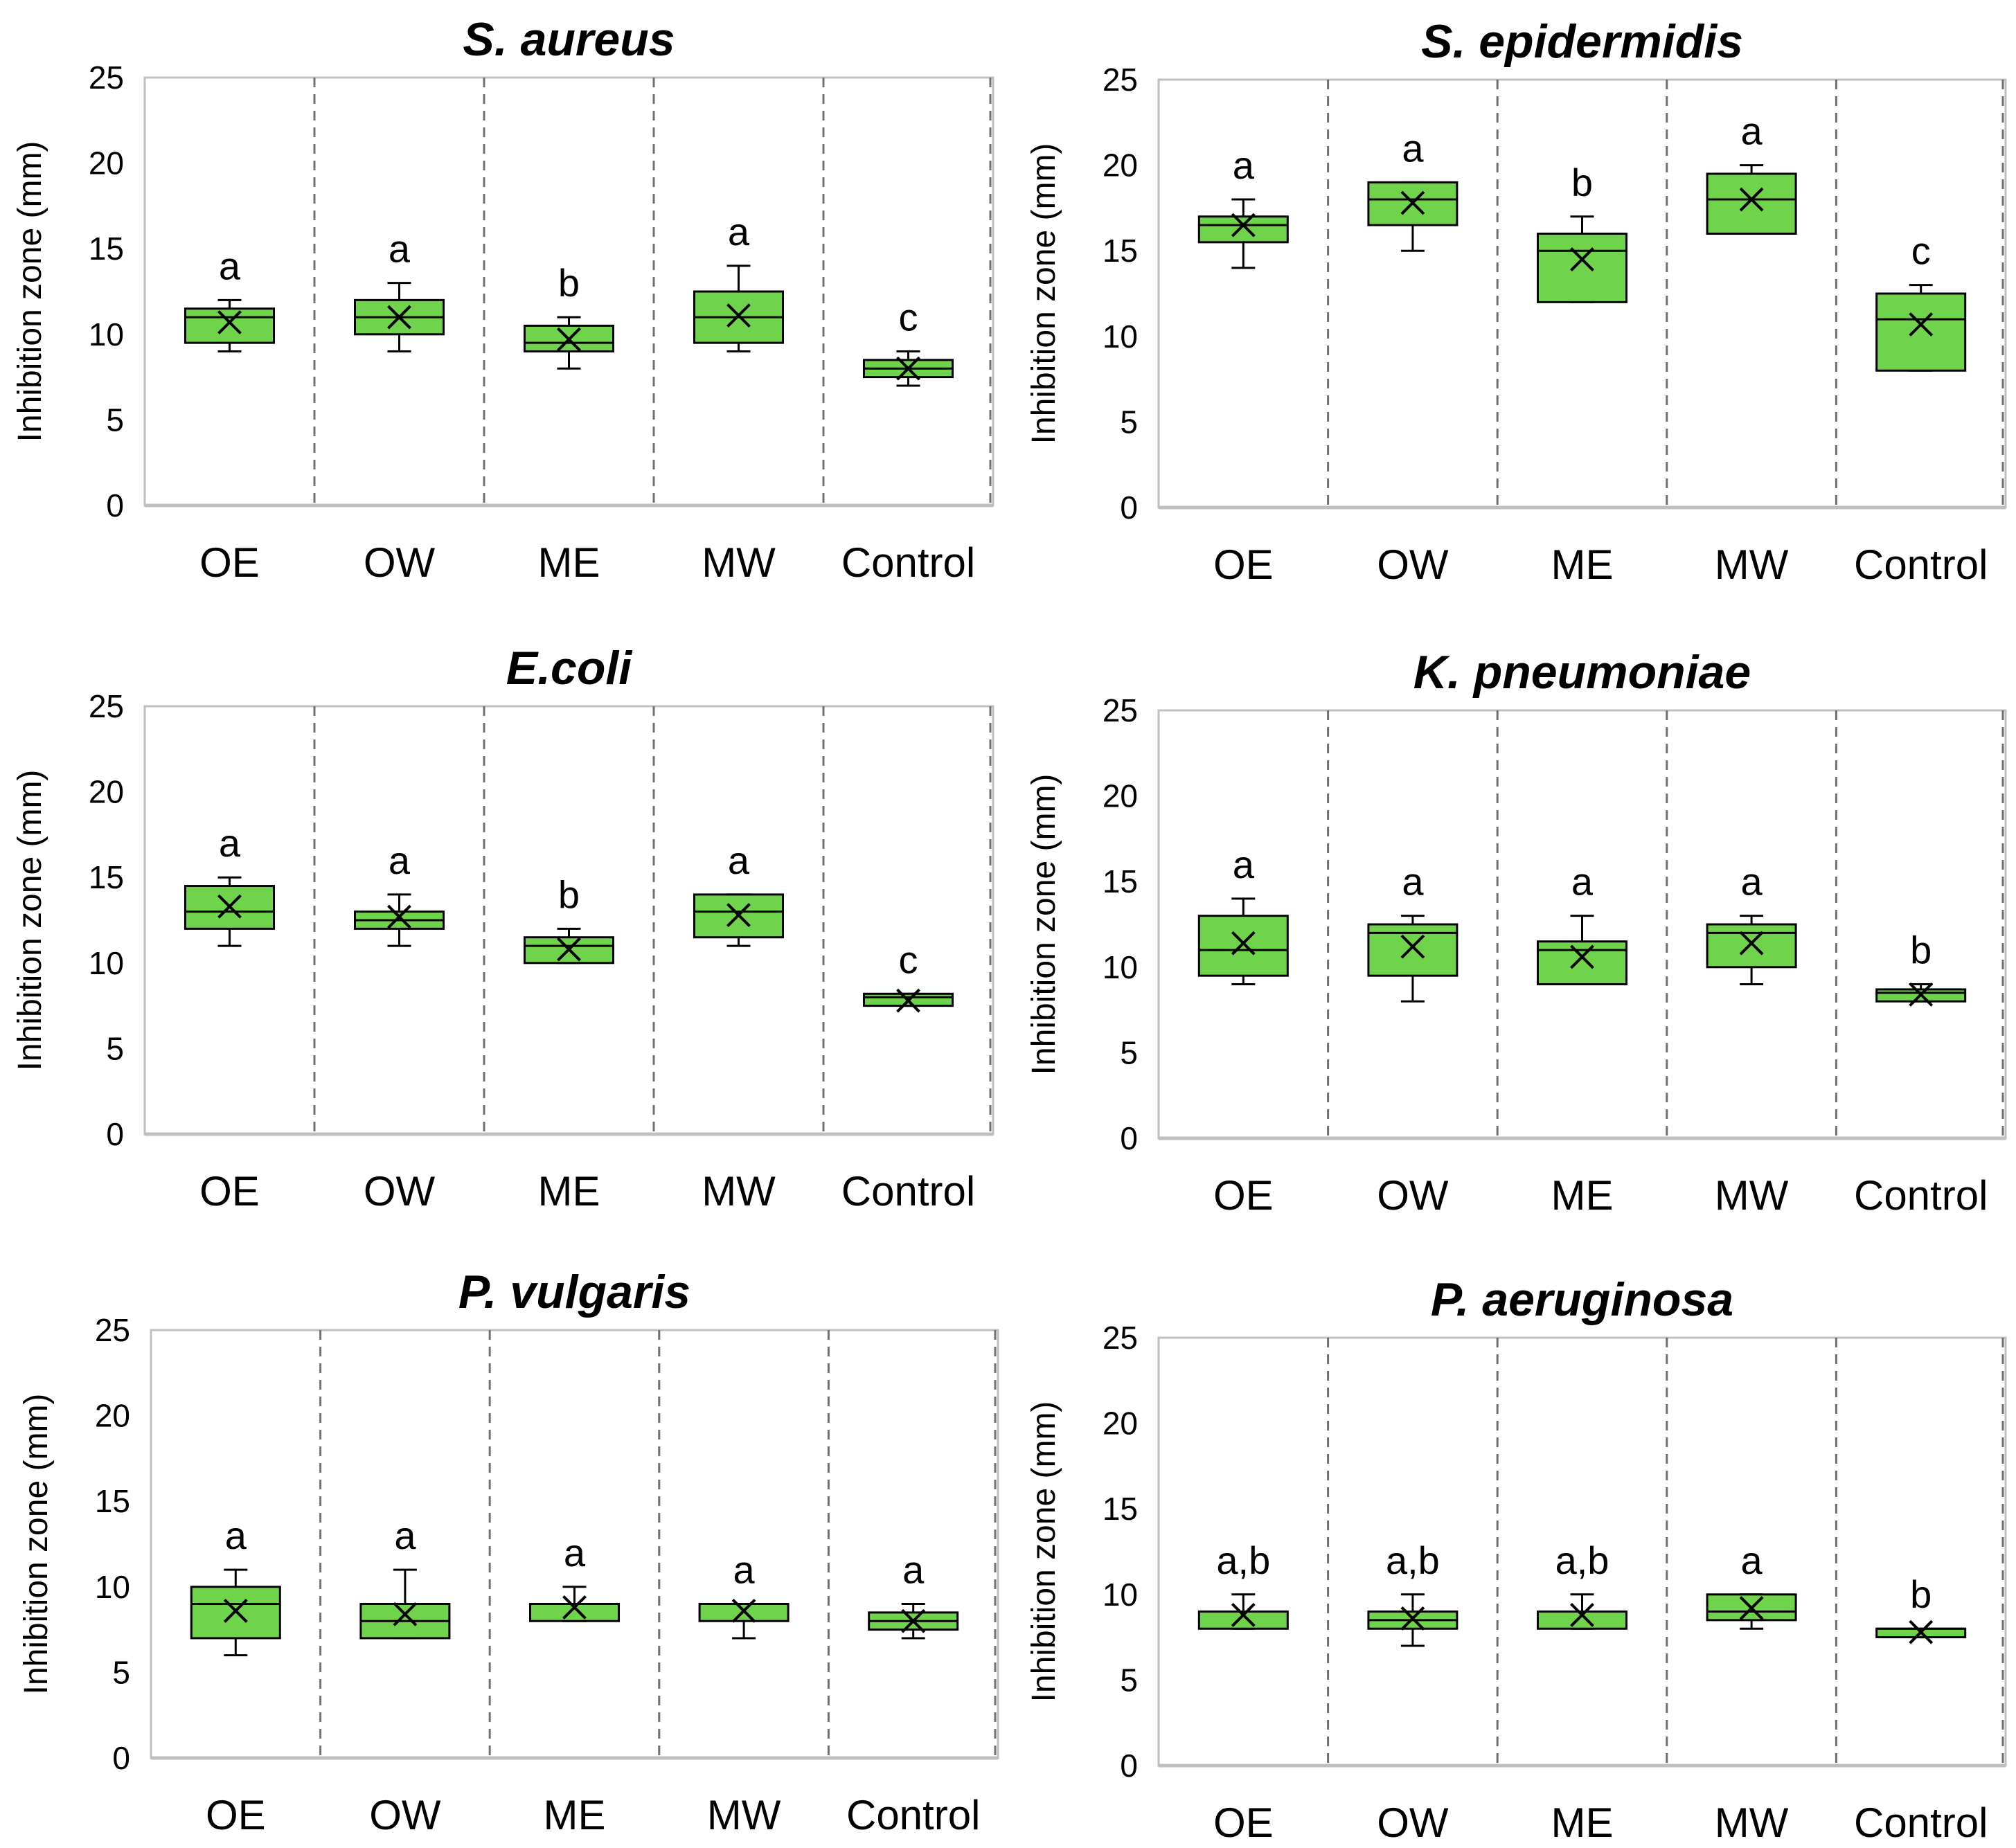 The height and width of the screenshot is (1848, 2016). Describe the element at coordinates (1752, 1196) in the screenshot. I see `x-tick-label: MW` at that location.